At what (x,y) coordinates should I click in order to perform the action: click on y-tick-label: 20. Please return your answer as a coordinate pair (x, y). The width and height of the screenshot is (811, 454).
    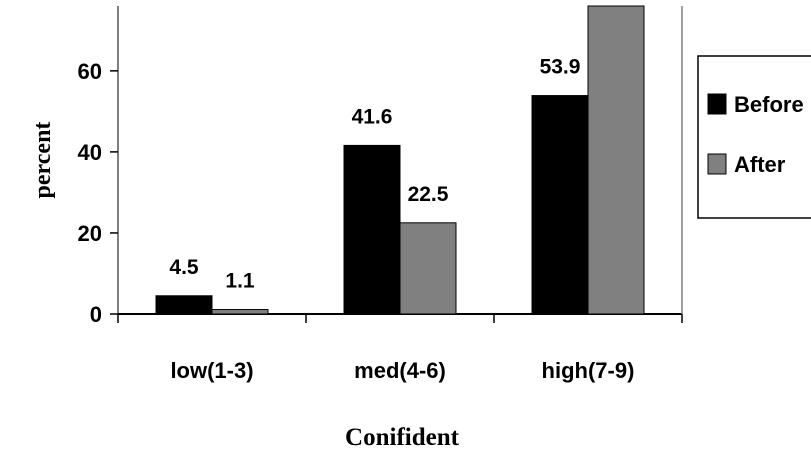
    Looking at the image, I should click on (90, 233).